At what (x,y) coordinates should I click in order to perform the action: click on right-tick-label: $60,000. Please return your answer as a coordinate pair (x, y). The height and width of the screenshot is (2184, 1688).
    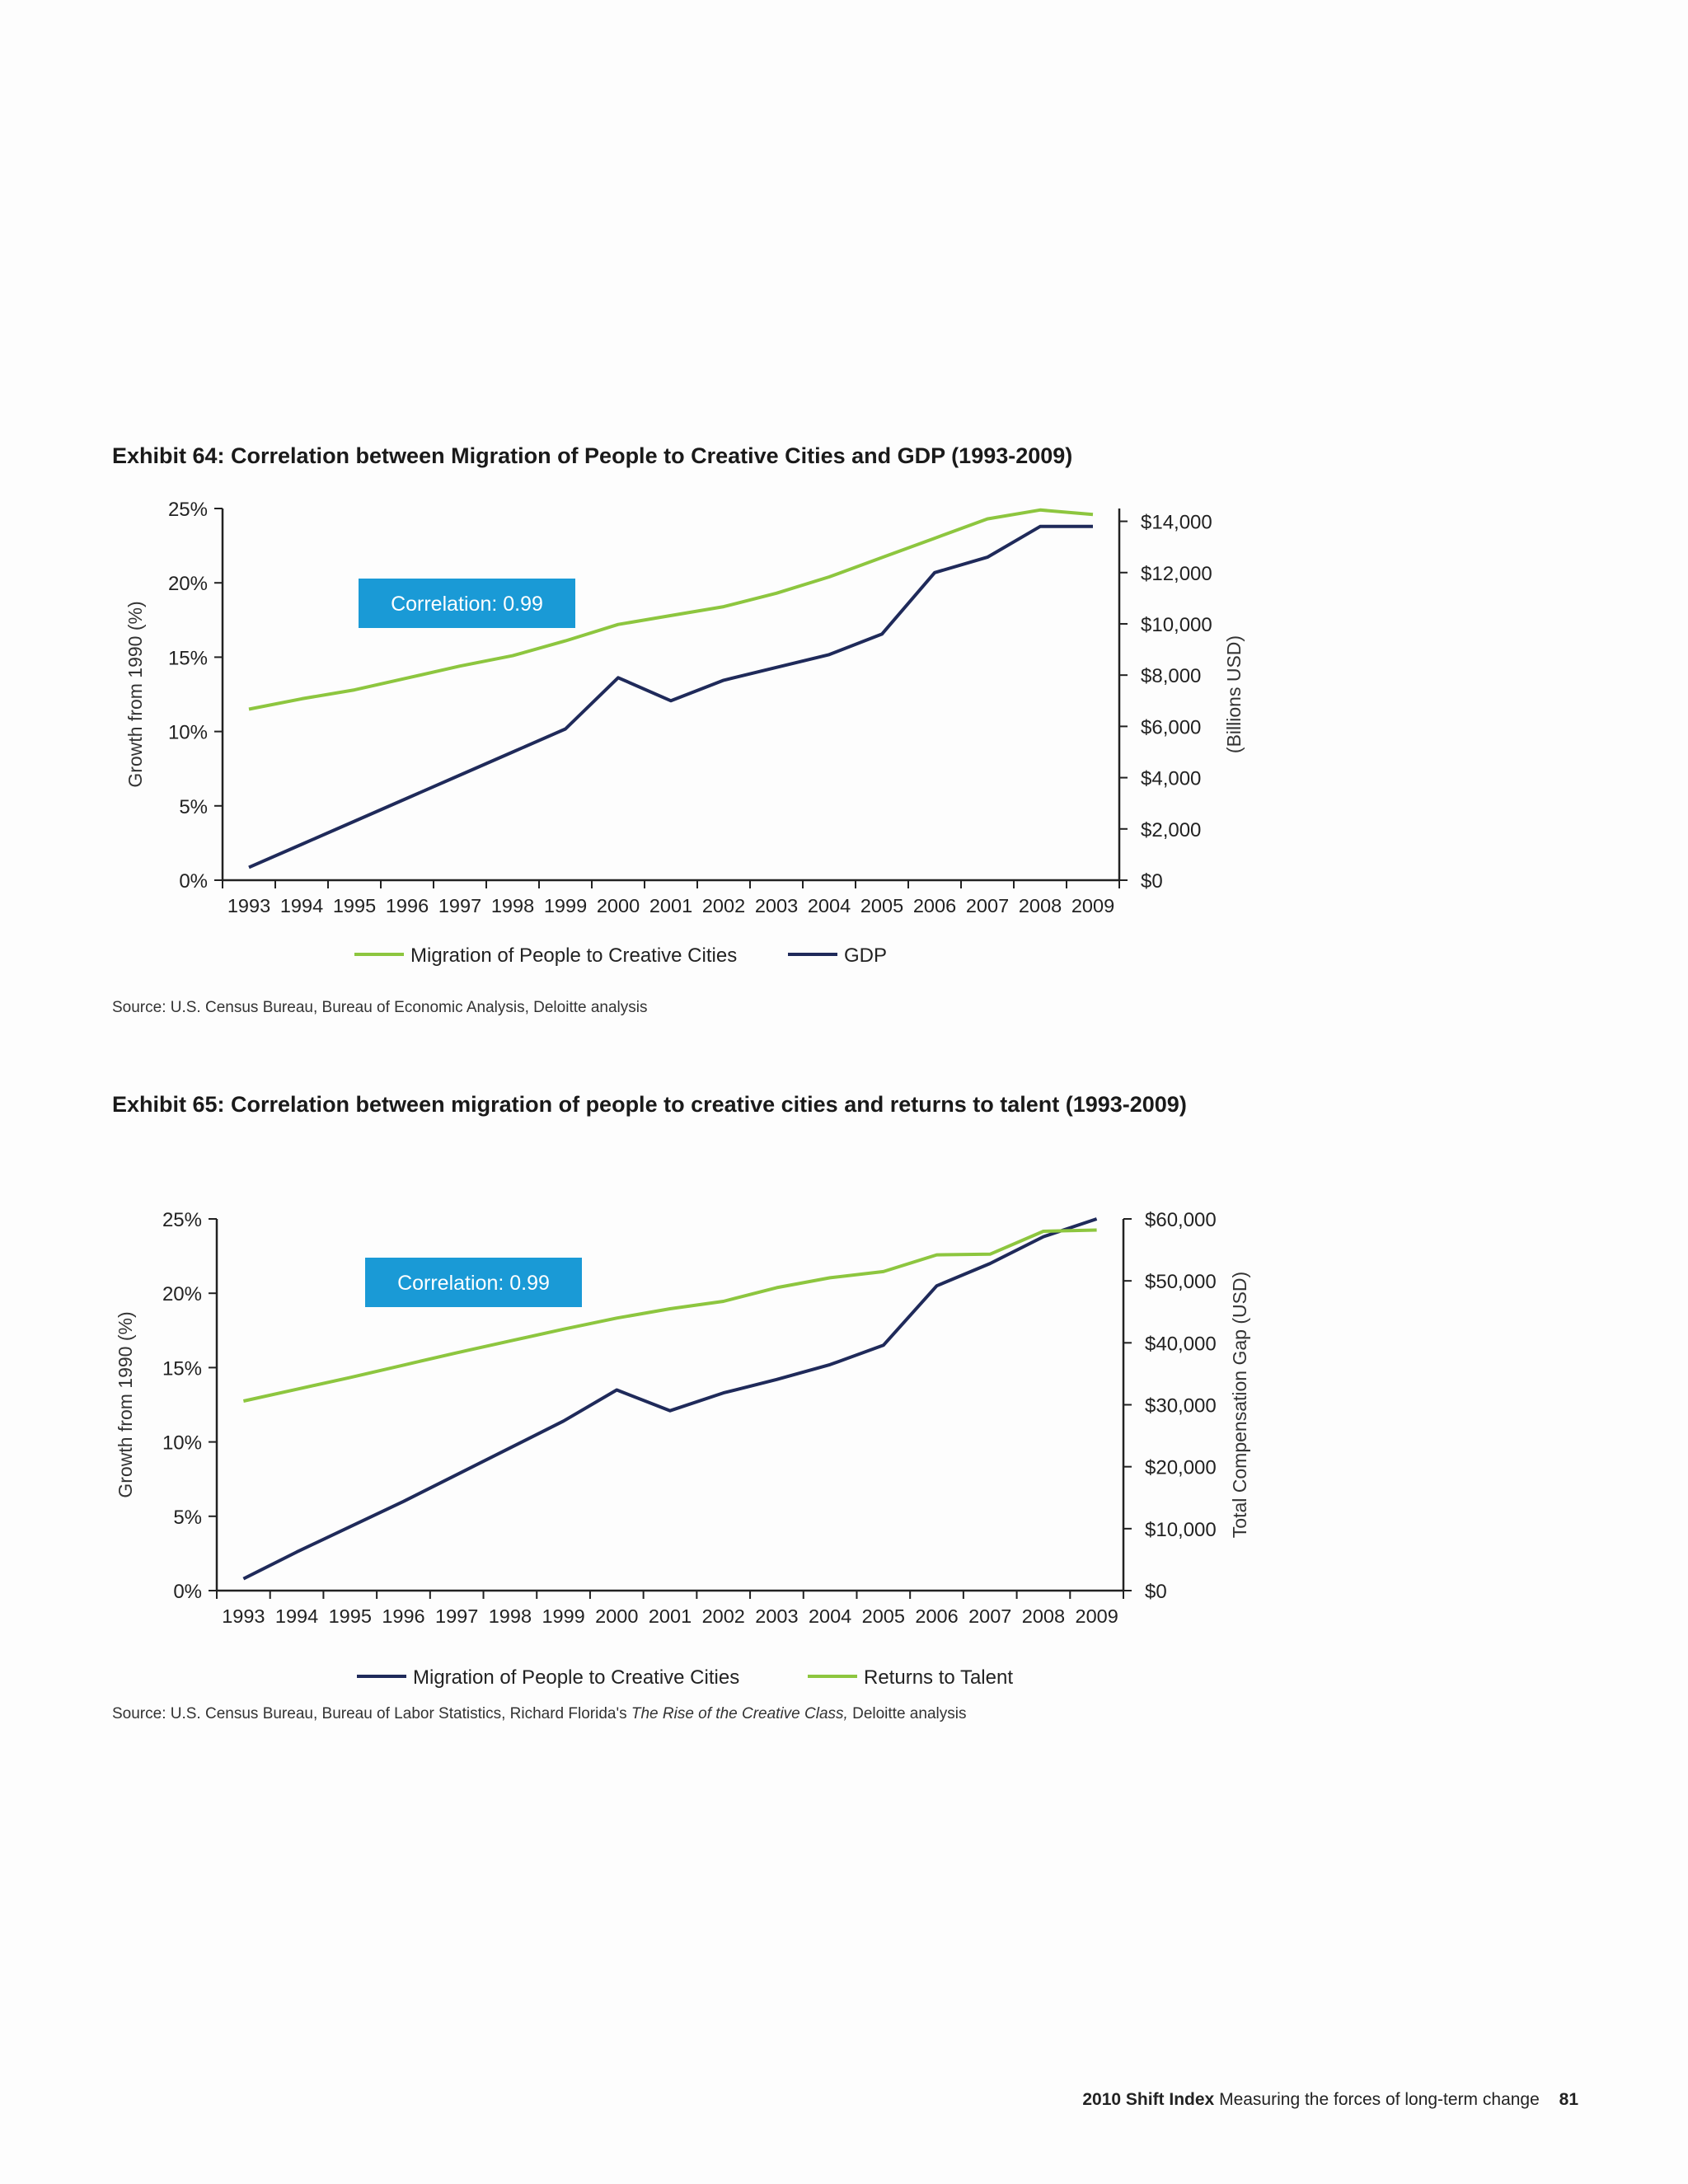
    Looking at the image, I should click on (1181, 1220).